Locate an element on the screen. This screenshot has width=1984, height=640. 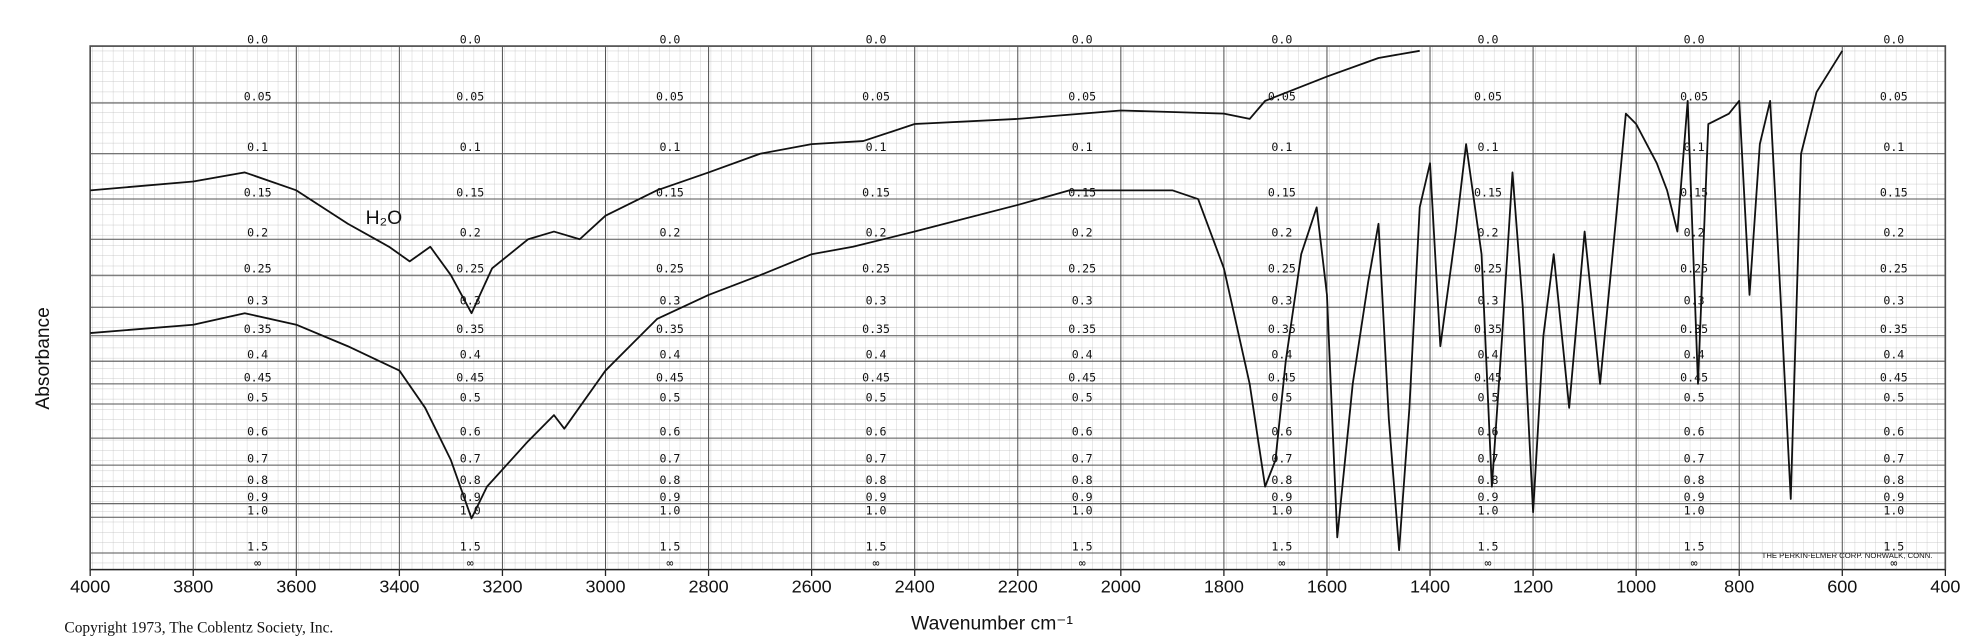
x-tick-label: 3800 is located at coordinates (193, 587).